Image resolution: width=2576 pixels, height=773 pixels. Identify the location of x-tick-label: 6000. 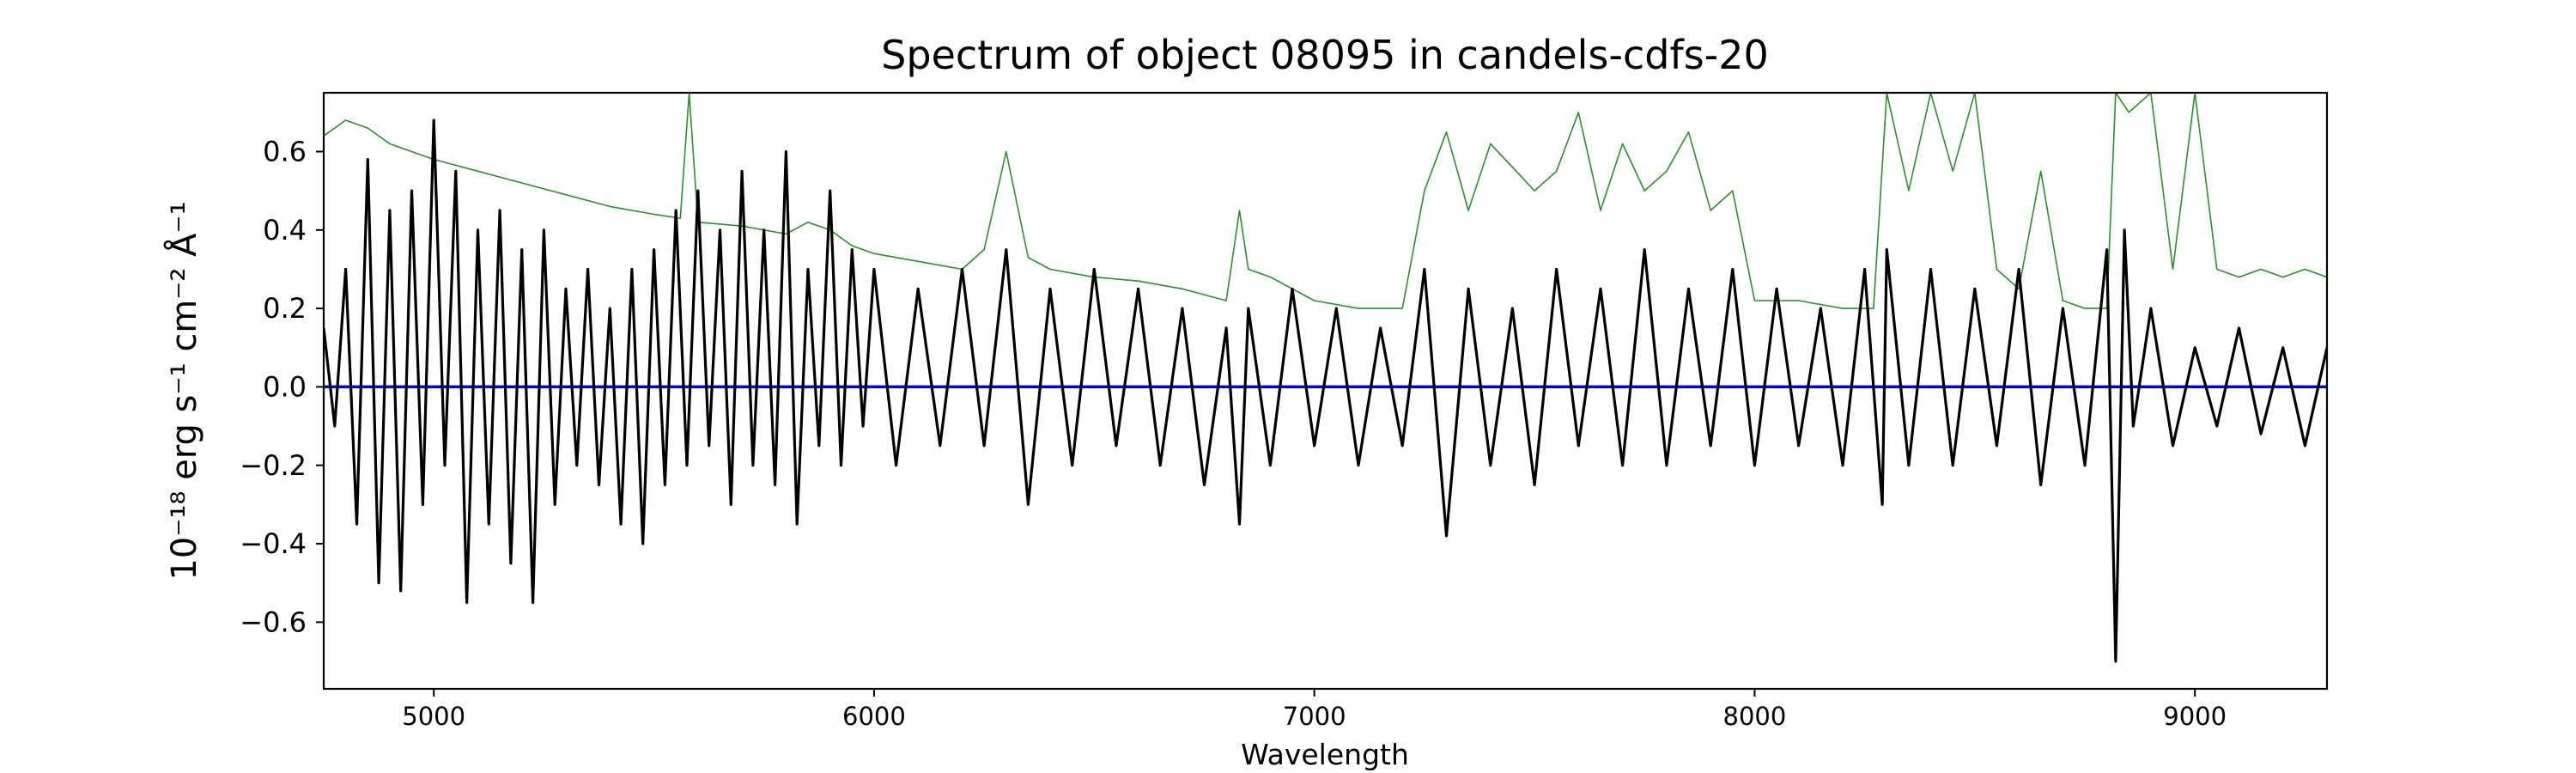
(874, 716).